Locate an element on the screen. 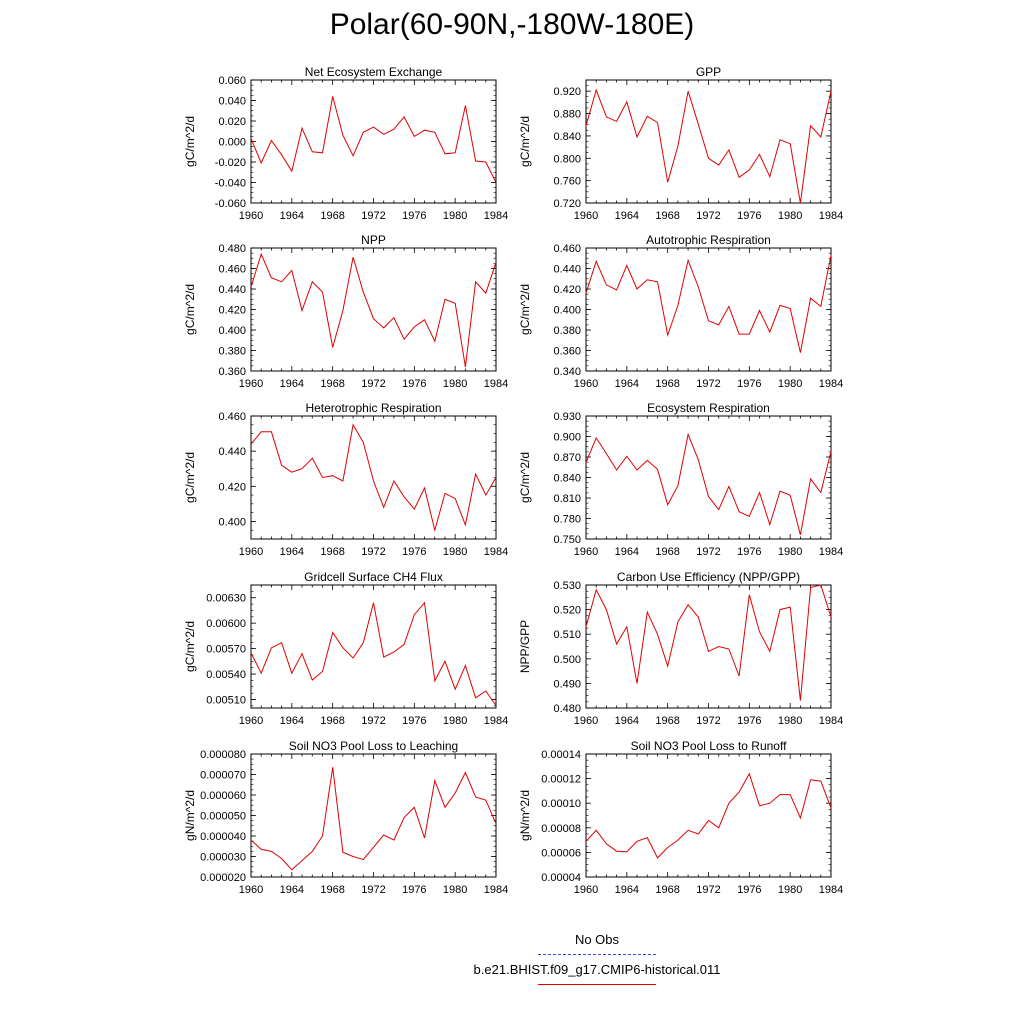 The width and height of the screenshot is (1024, 1024). y-tick-label: 0.720 is located at coordinates (567, 204).